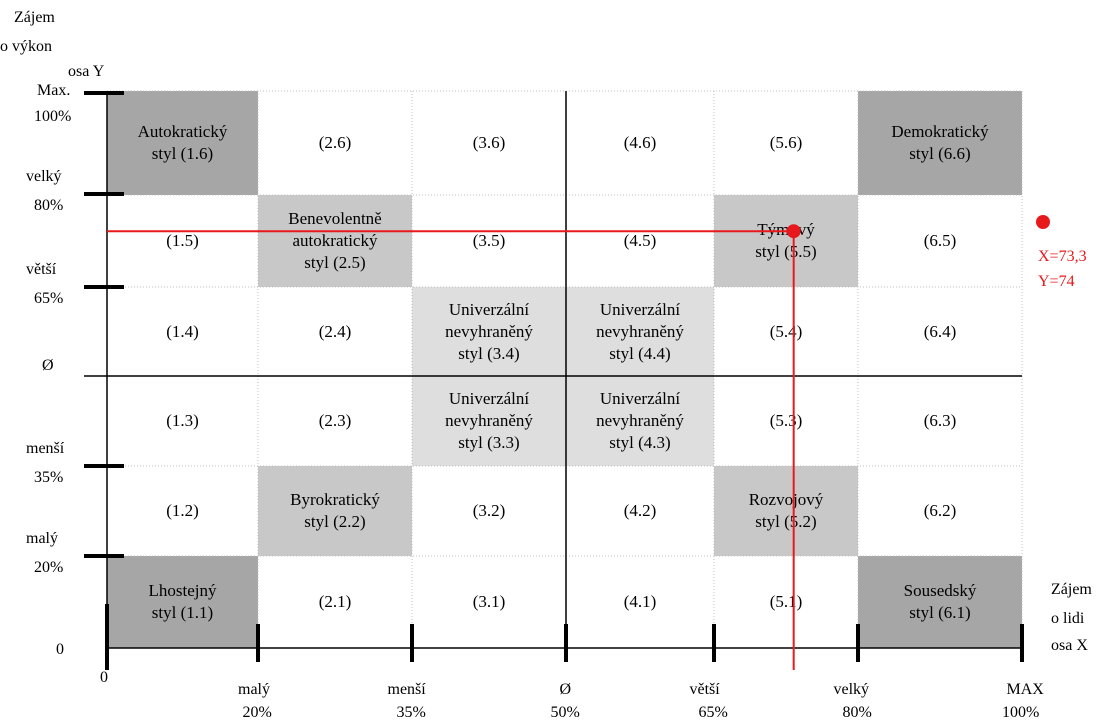 The image size is (1110, 723). What do you see at coordinates (940, 421) in the screenshot?
I see `grid-cell: (6.3)` at bounding box center [940, 421].